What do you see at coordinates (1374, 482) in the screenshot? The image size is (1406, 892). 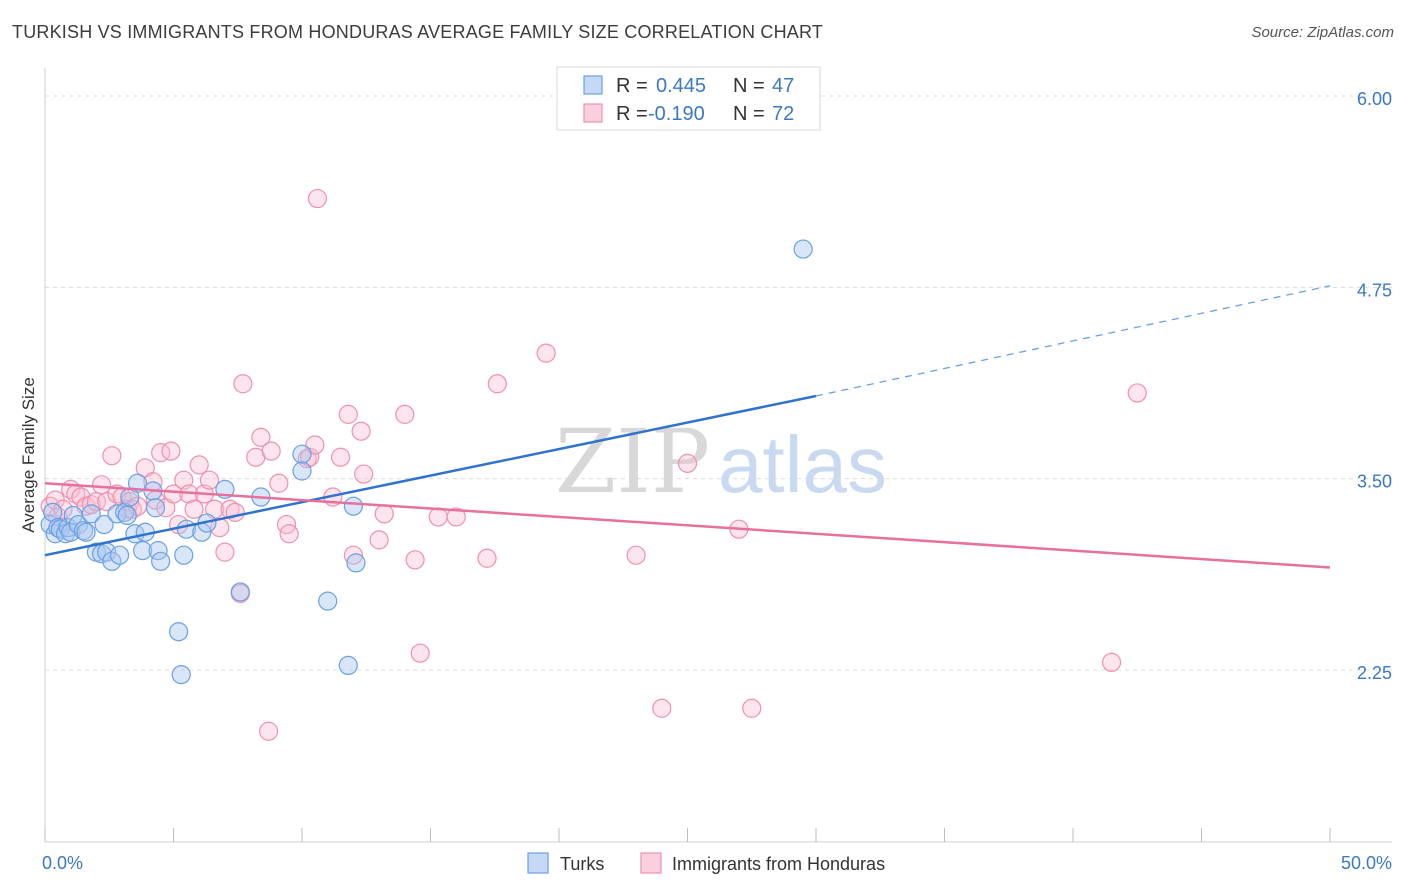 I see `y-tick-label-1: 3.50` at bounding box center [1374, 482].